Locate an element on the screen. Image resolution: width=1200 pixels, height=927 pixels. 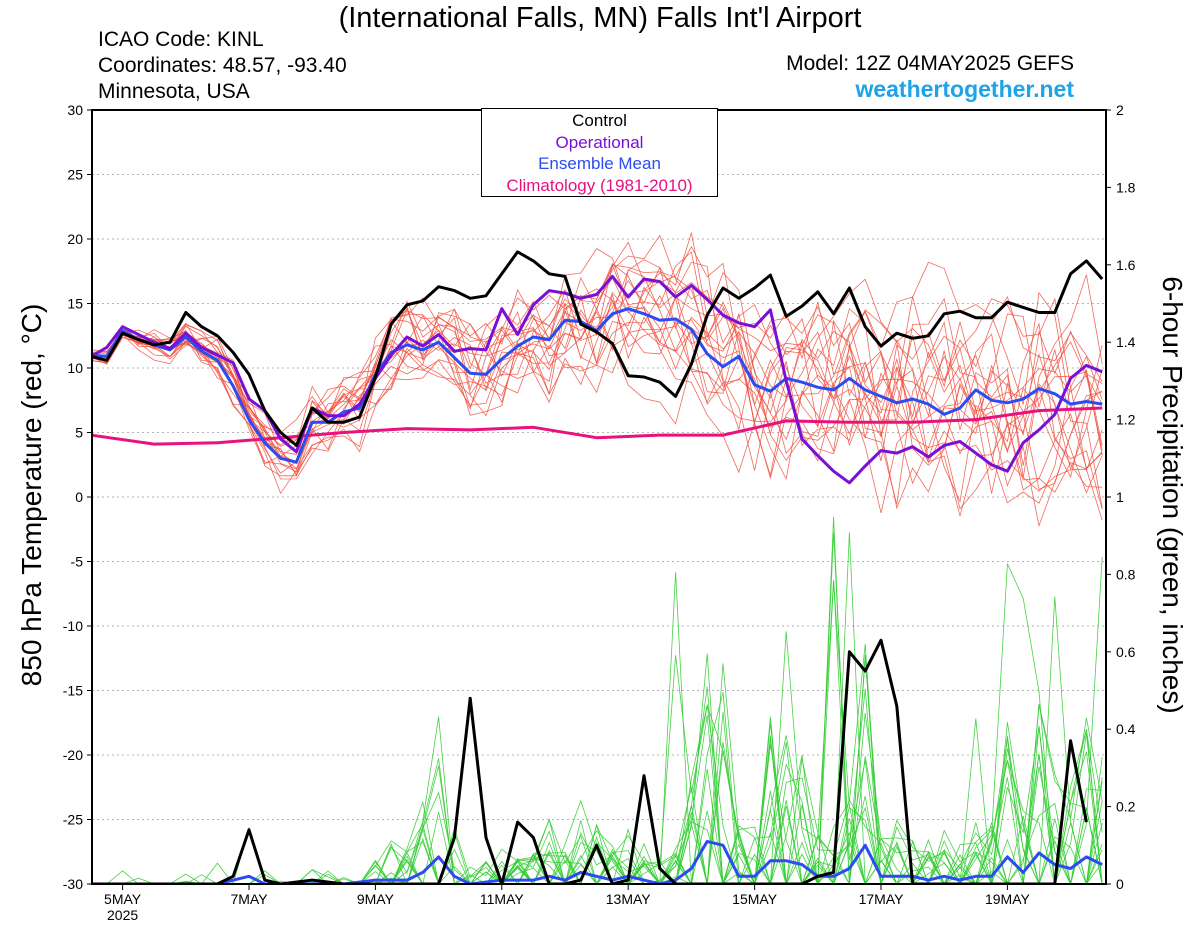
site-brand: weathertogether.net is located at coordinates (964, 89).